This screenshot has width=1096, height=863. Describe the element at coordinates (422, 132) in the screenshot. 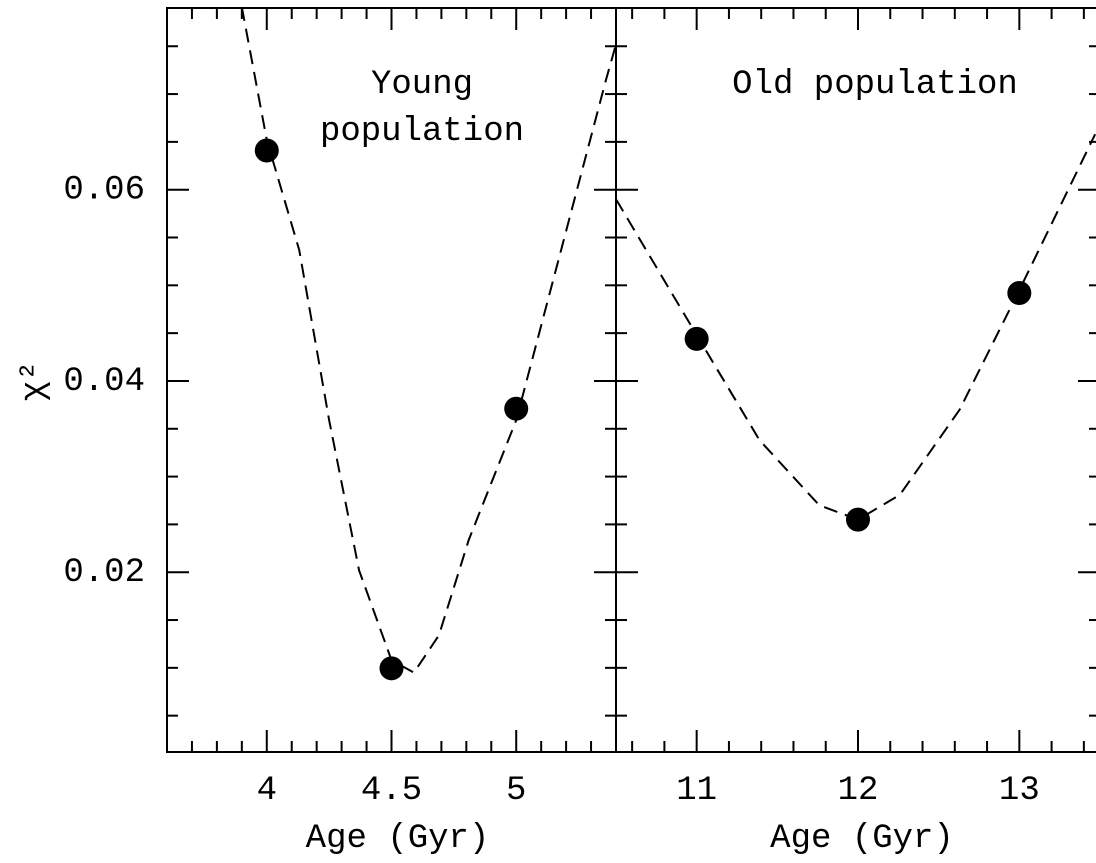

I see `annotation: population` at that location.